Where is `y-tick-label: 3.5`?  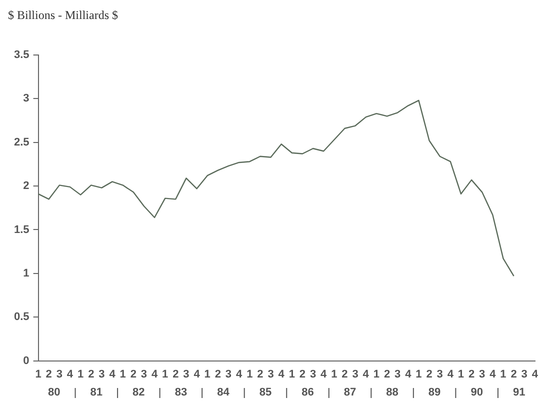 y-tick-label: 3.5 is located at coordinates (22, 55).